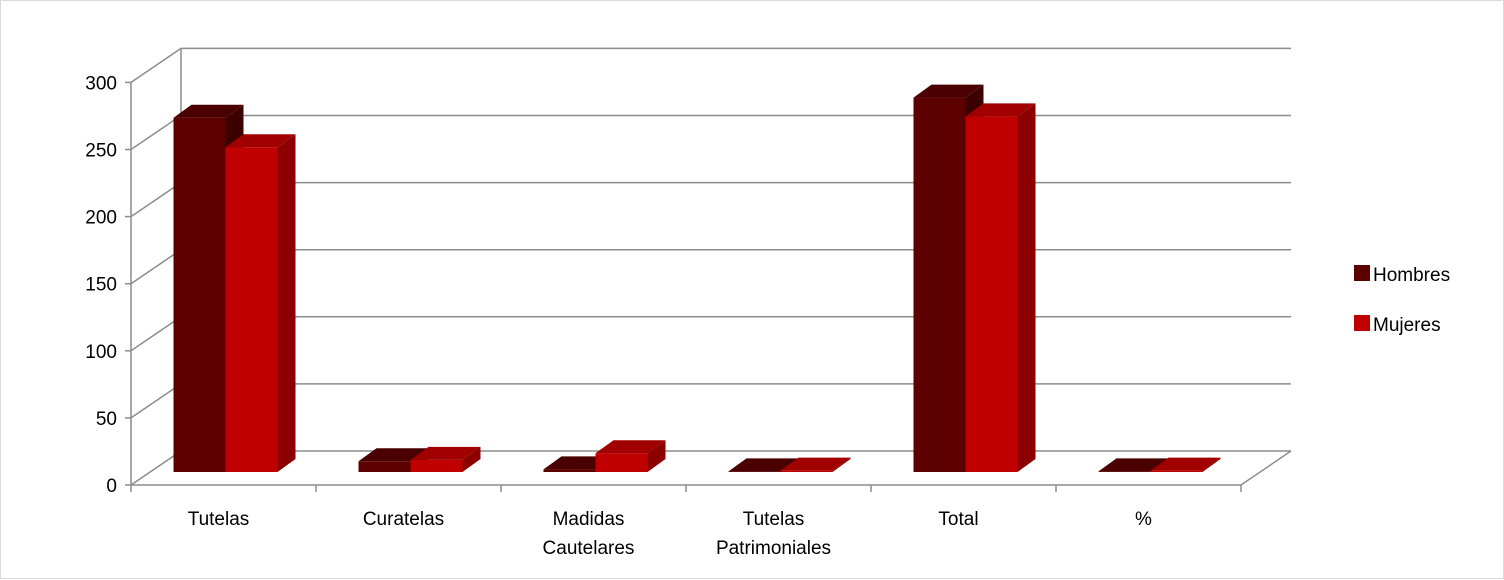  I want to click on y-tick-label: 300, so click(101, 83).